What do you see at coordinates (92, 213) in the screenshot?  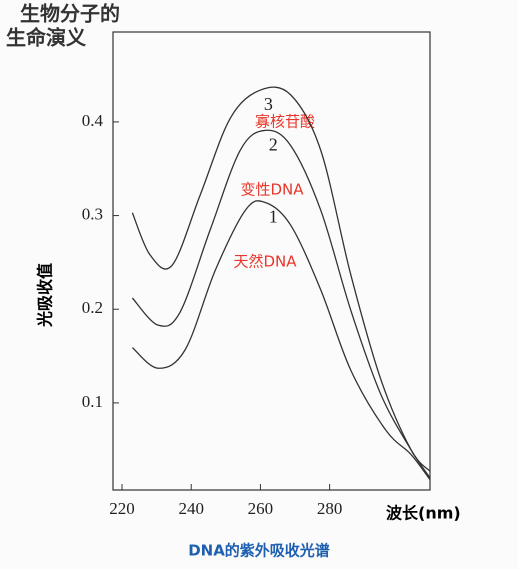 I see `y-tick-label: 0.3` at bounding box center [92, 213].